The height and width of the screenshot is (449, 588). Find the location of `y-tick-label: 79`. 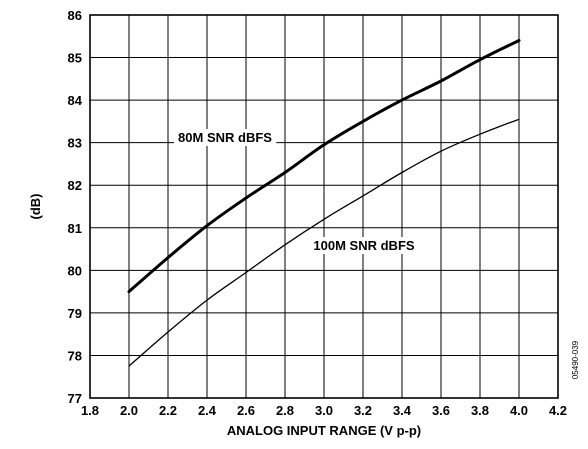

y-tick-label: 79 is located at coordinates (75, 313).